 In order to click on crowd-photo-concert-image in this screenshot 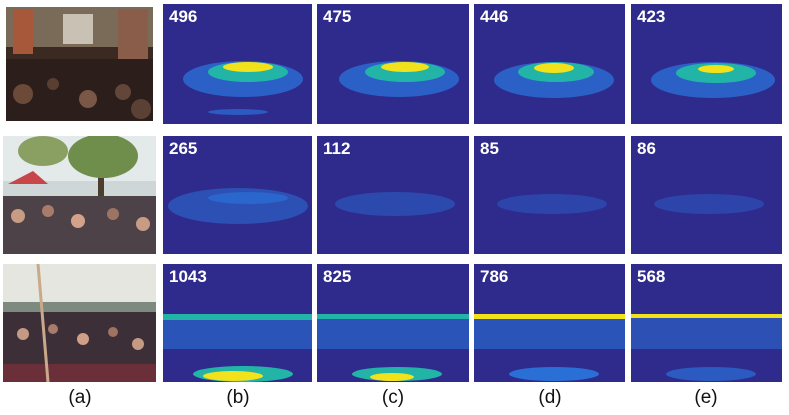, I will do `click(79, 323)`.